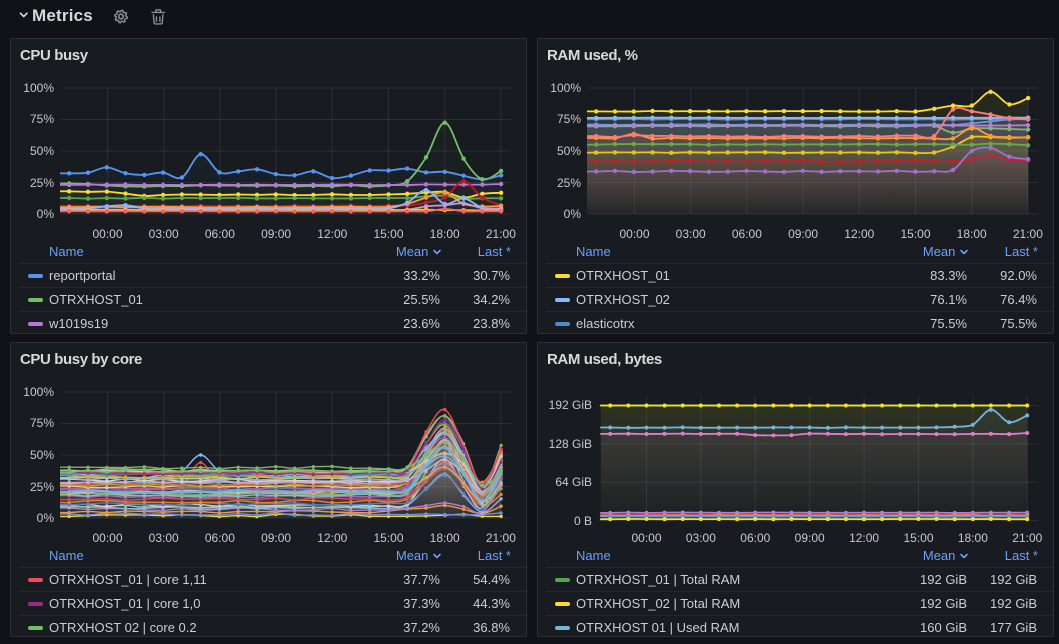 Image resolution: width=1059 pixels, height=644 pixels. What do you see at coordinates (583, 521) in the screenshot?
I see `svg-text: 0 B` at bounding box center [583, 521].